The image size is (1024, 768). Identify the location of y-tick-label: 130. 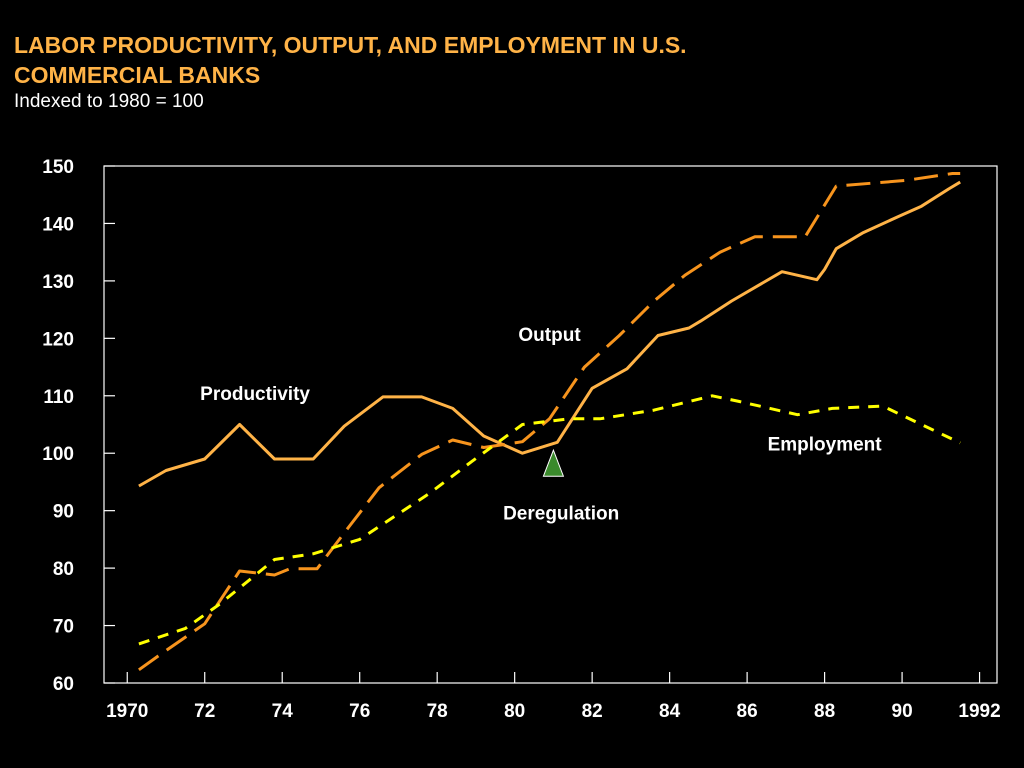
(58, 282).